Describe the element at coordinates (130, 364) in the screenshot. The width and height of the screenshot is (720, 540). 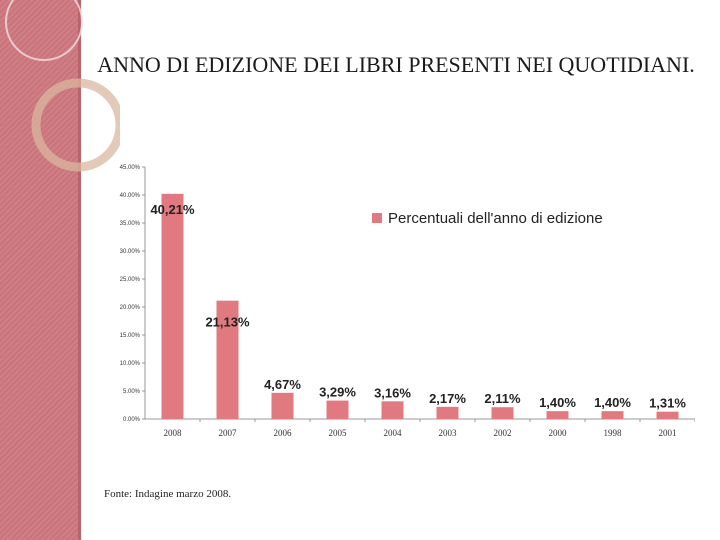
I see `y-tick-label: 10.00%` at that location.